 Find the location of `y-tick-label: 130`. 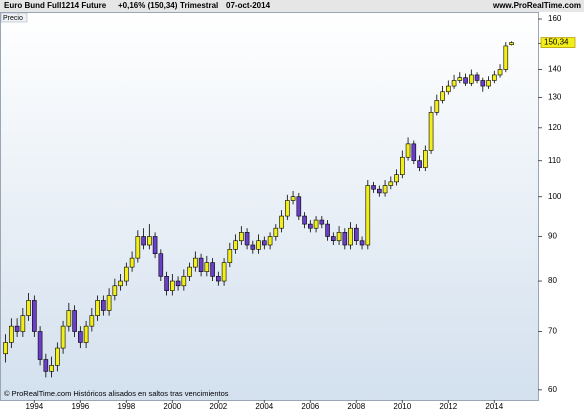

y-tick-label: 130 is located at coordinates (555, 97).